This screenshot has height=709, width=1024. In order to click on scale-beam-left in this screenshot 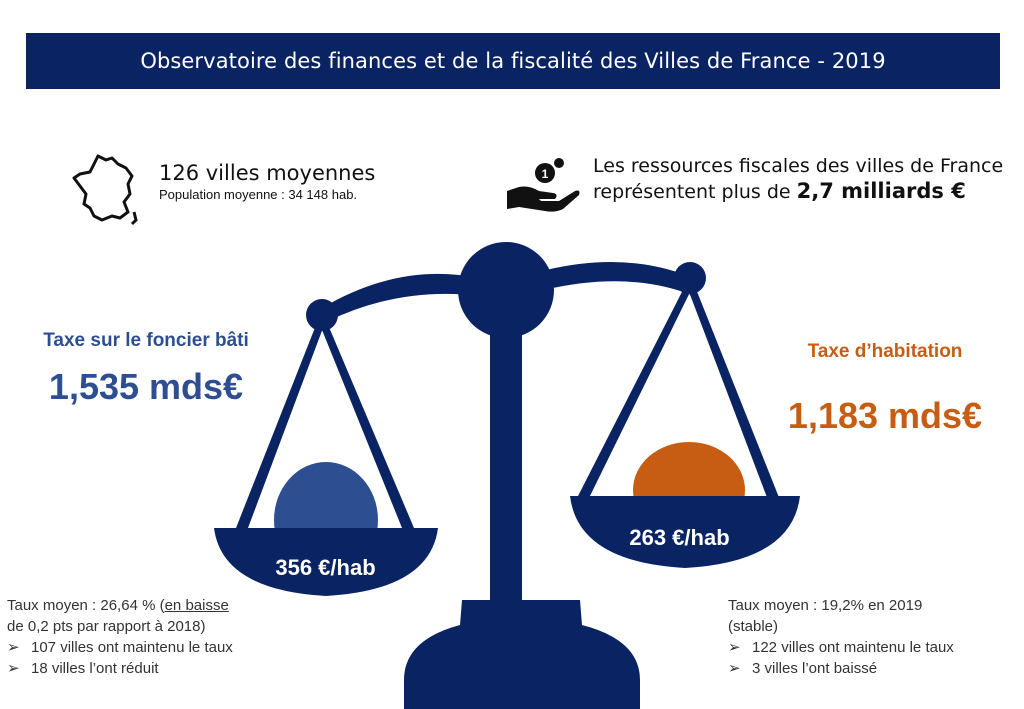, I will do `click(401, 297)`.